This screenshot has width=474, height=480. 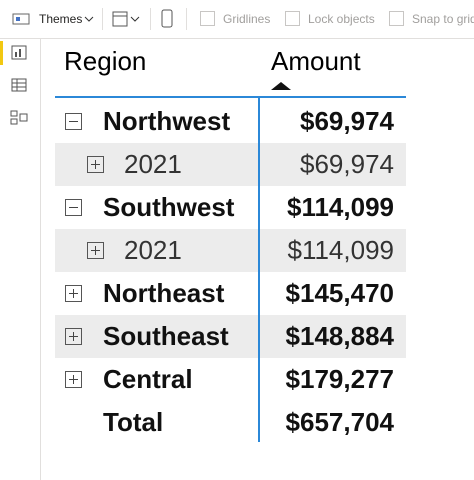 I want to click on row-label: Central, so click(x=148, y=379).